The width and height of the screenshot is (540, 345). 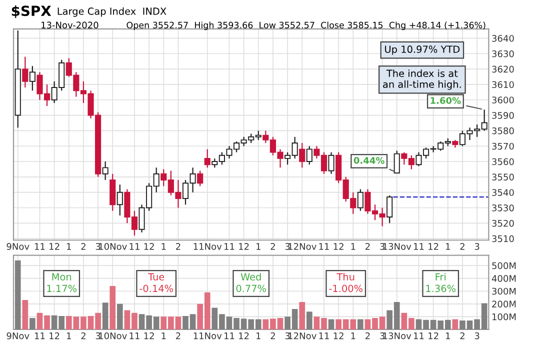 What do you see at coordinates (422, 80) in the screenshot?
I see `annotation: The index is at an all-time high.` at bounding box center [422, 80].